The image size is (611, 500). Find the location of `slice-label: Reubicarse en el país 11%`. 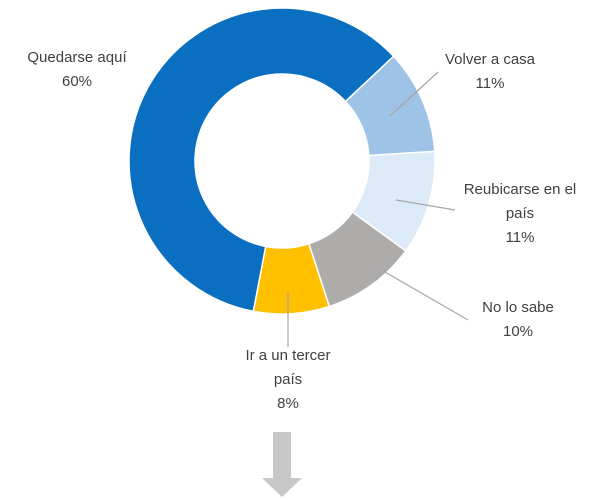

slice-label: Reubicarse en el país 11% is located at coordinates (520, 214).